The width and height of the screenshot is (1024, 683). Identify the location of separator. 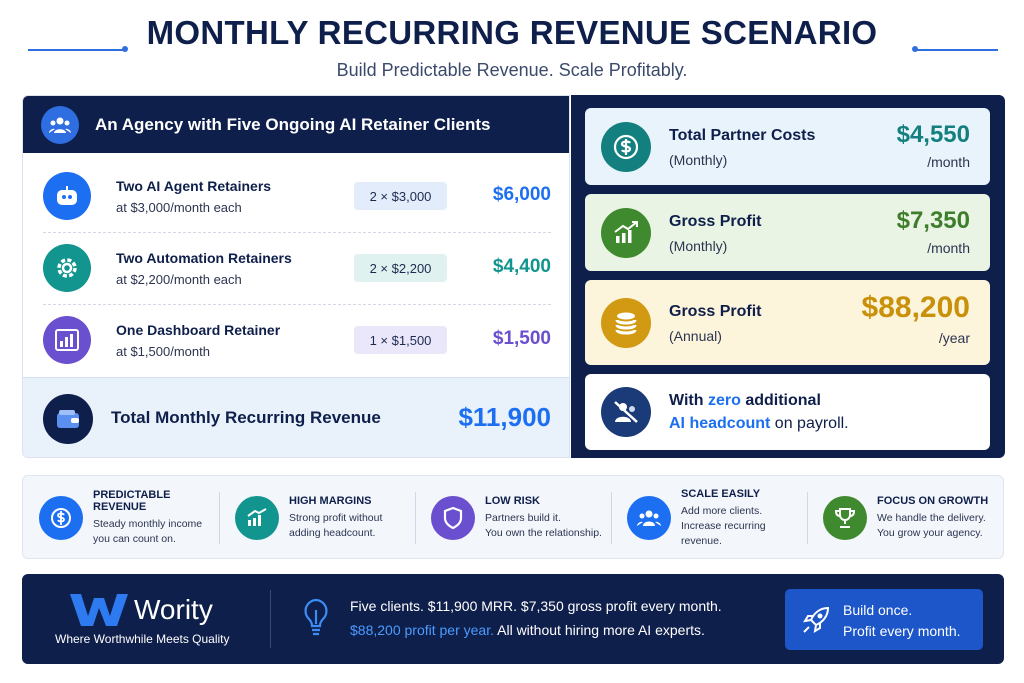
(297, 232).